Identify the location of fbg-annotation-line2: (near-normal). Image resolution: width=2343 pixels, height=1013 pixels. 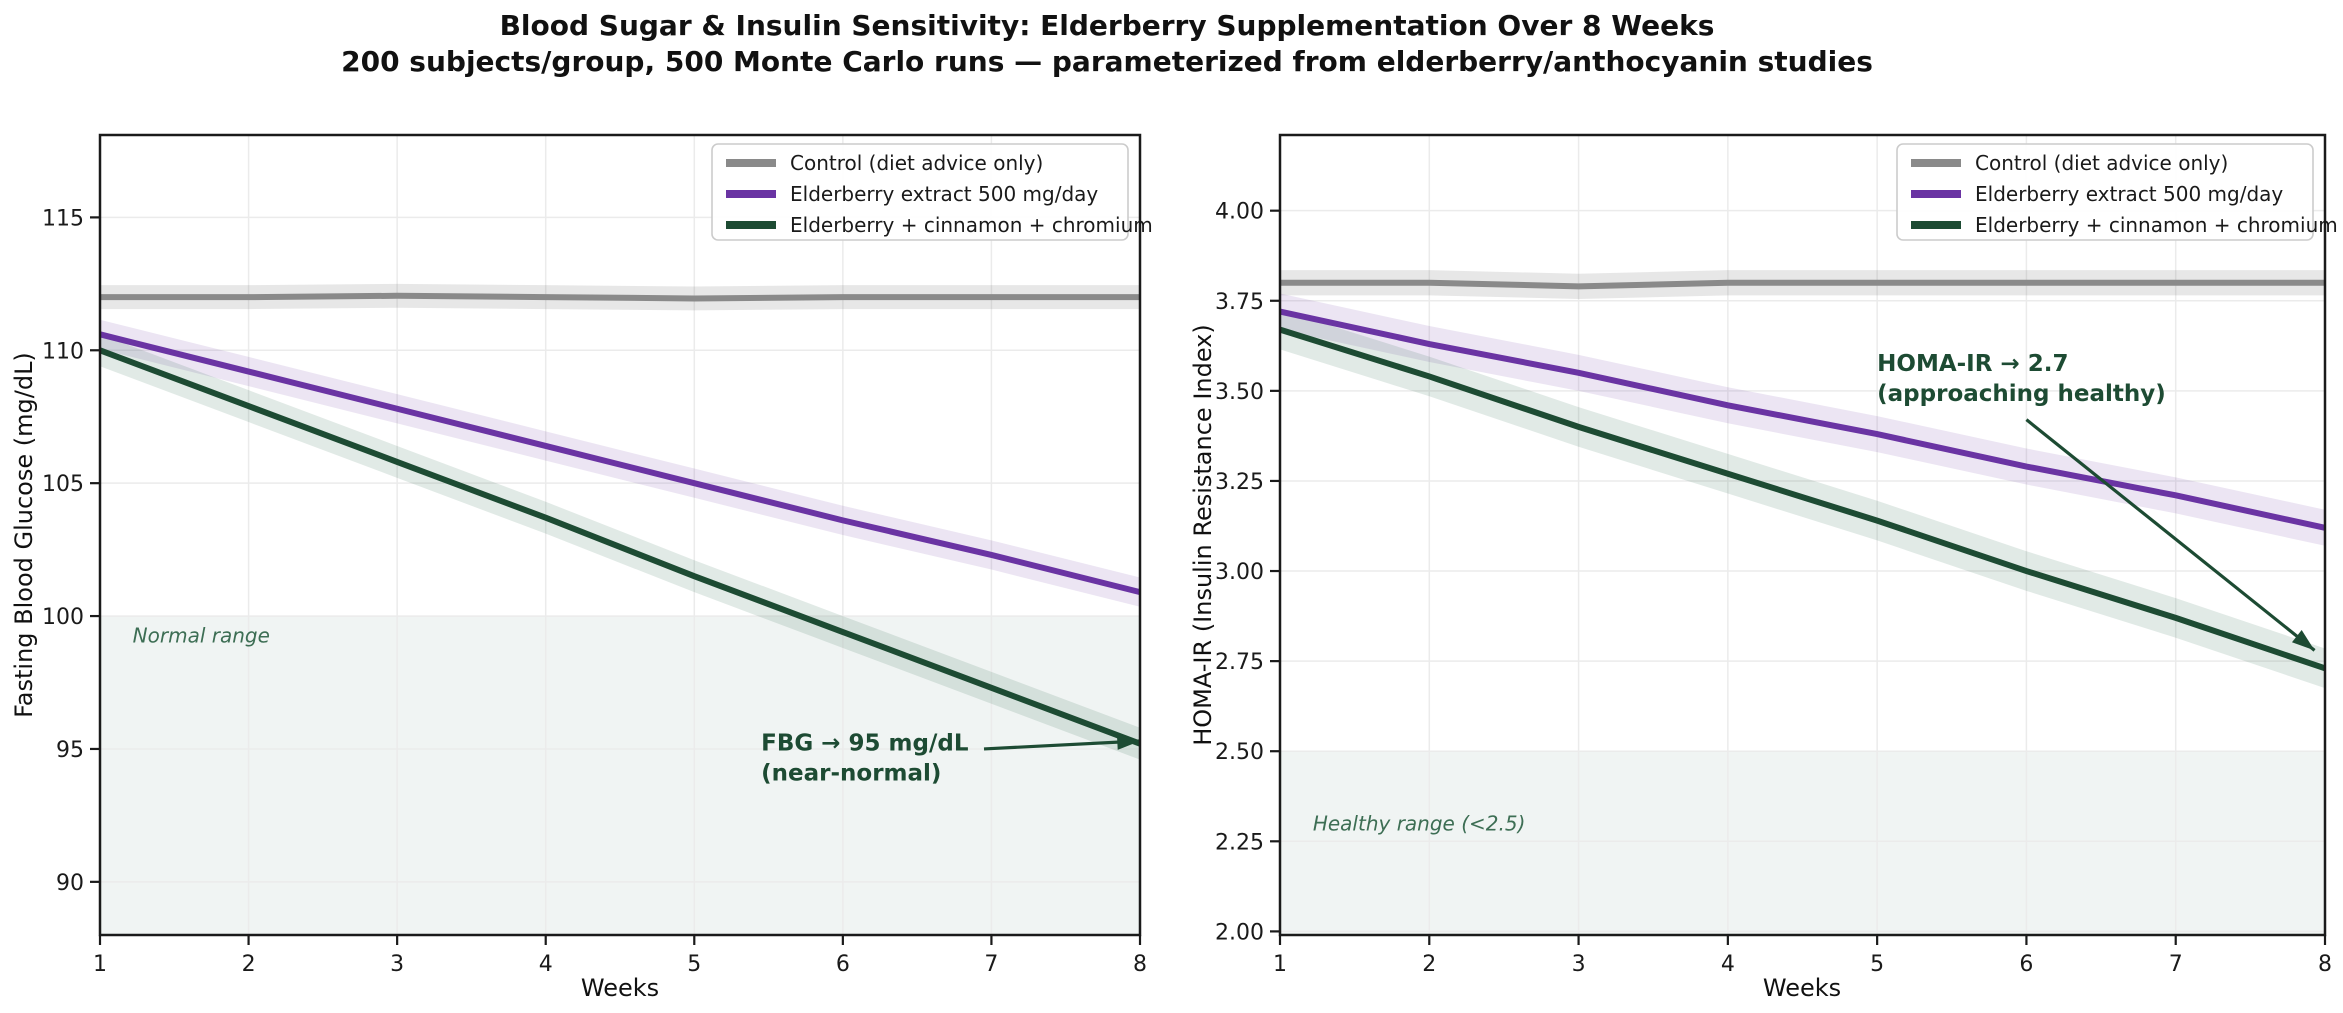
(851, 773).